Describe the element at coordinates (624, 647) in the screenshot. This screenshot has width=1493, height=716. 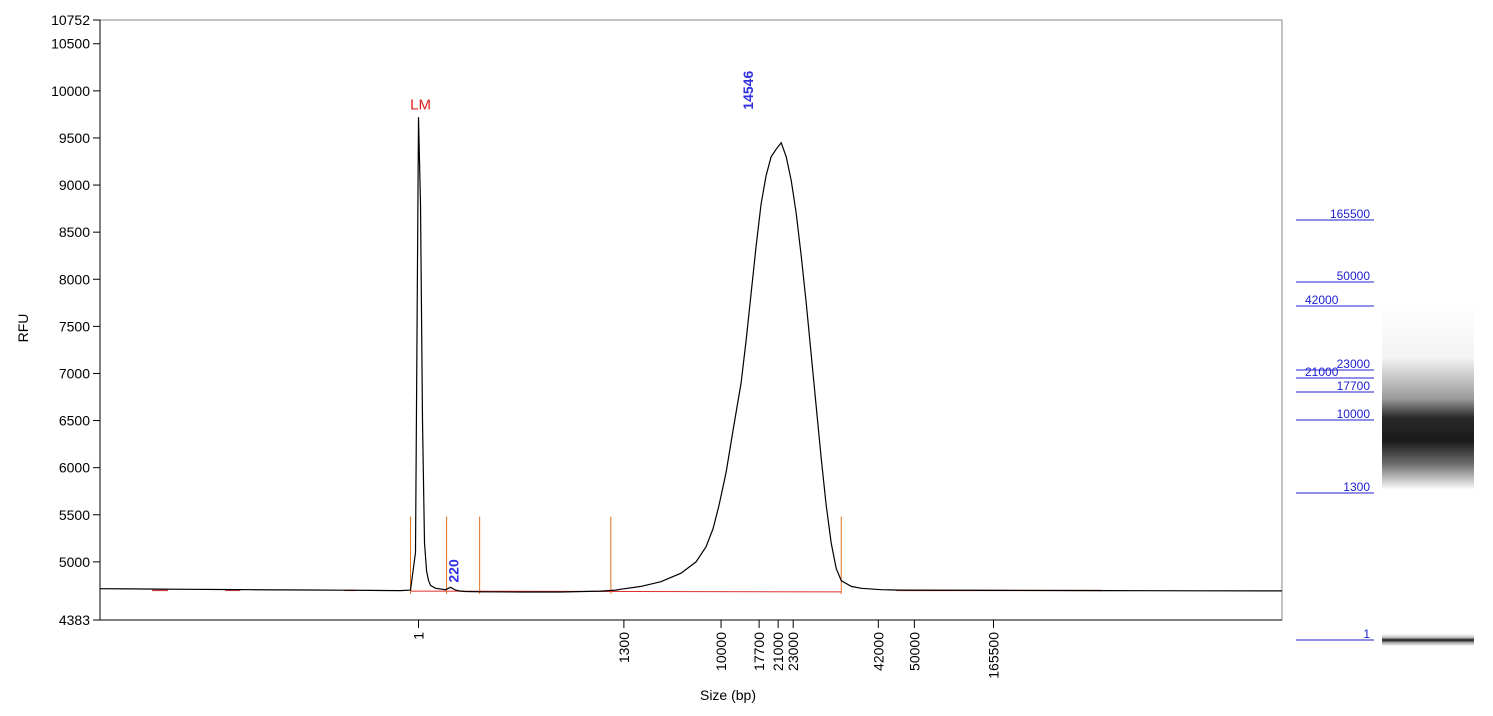
I see `x-tick-label: 1300` at that location.